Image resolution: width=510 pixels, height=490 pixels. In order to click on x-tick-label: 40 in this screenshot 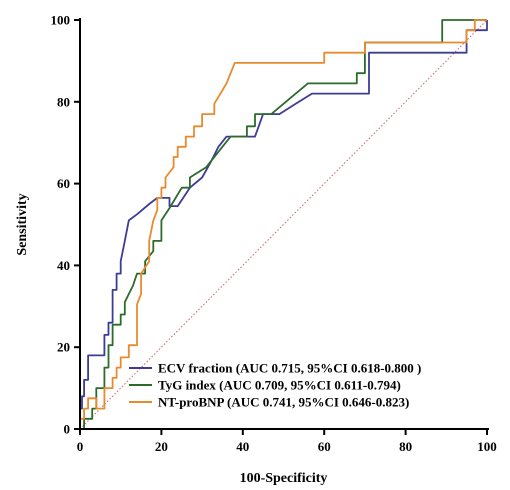, I will do `click(242, 446)`.